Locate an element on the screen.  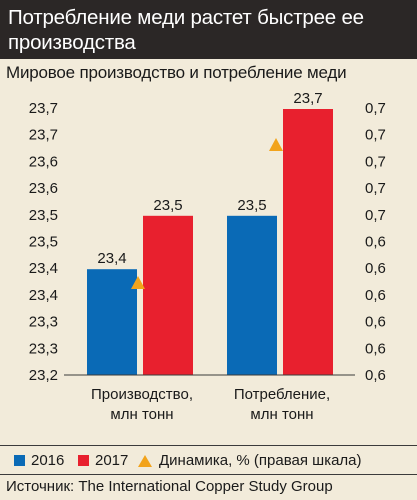
legend-label-dynamics: Динамика, % (правая шкала) is located at coordinates (260, 460).